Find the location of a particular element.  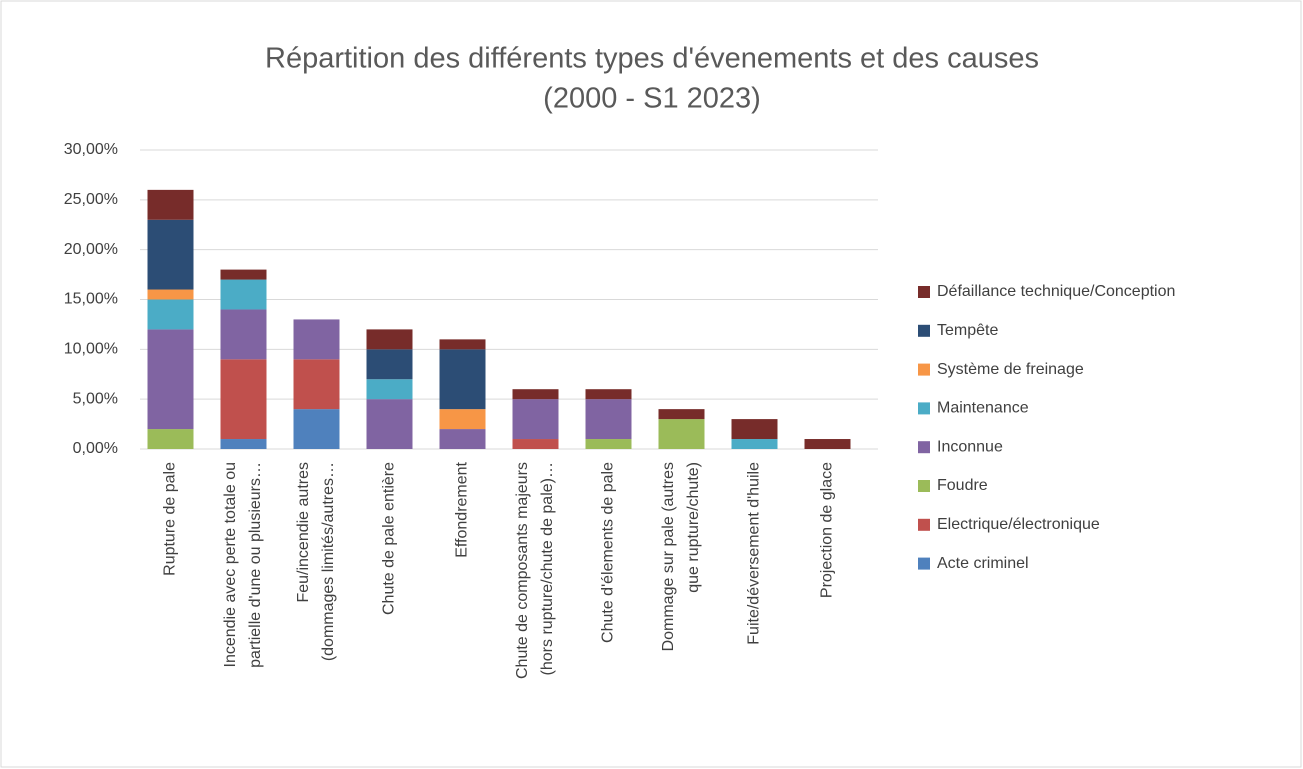

legend-label: Inconnue is located at coordinates (970, 446).